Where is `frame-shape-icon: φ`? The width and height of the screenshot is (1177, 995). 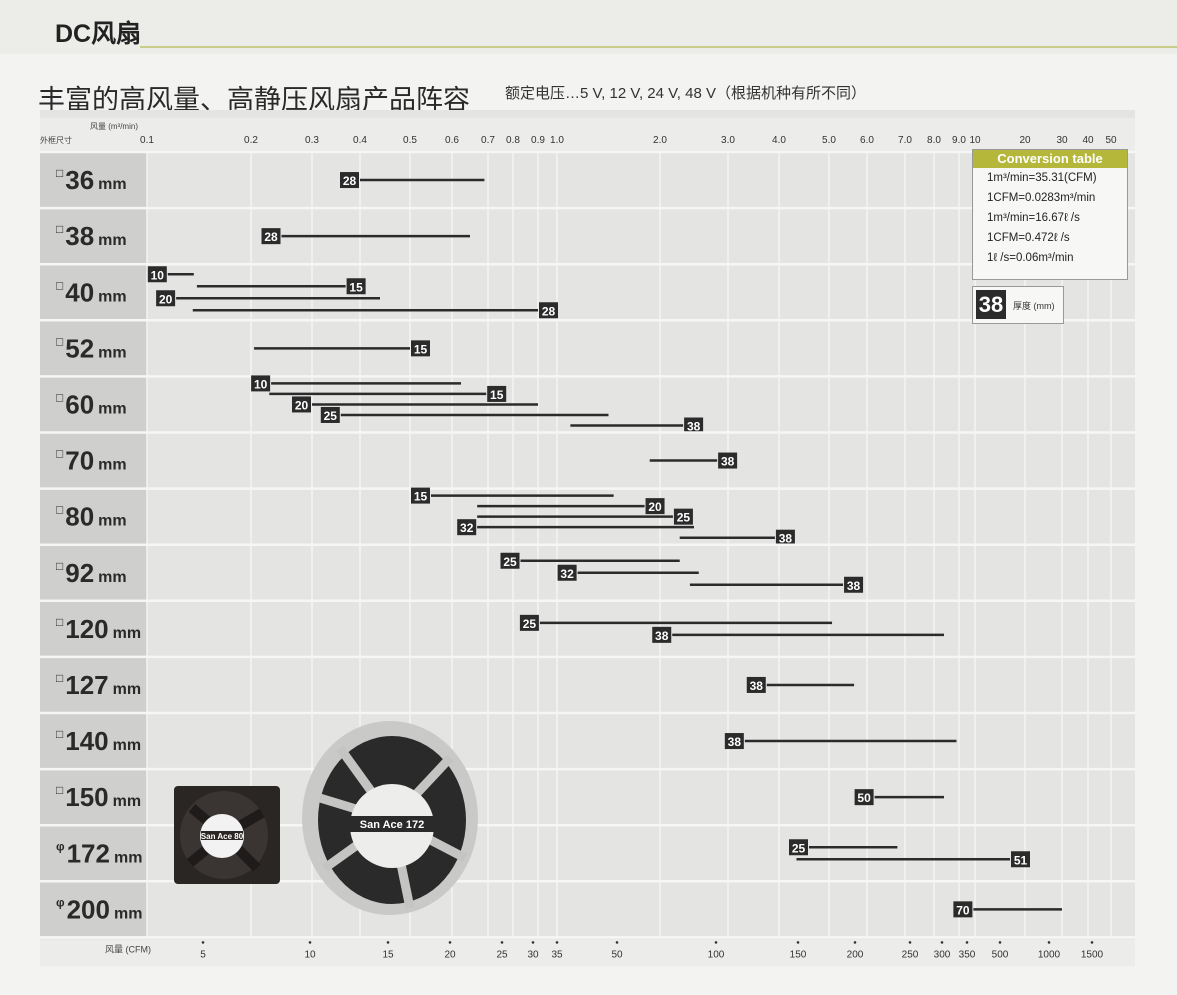 frame-shape-icon: φ is located at coordinates (60, 902).